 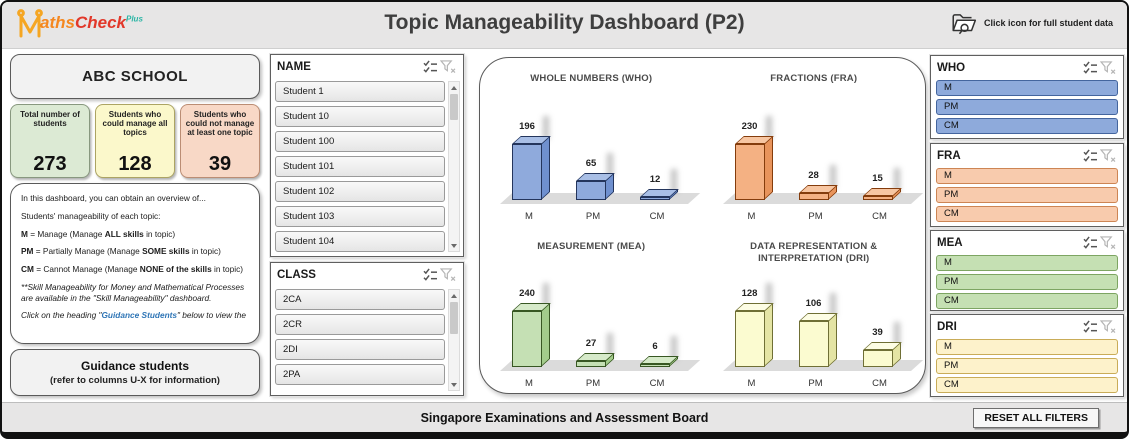 What do you see at coordinates (1036, 418) in the screenshot?
I see `reset-all-filters-button: RESET ALL FILTERS` at bounding box center [1036, 418].